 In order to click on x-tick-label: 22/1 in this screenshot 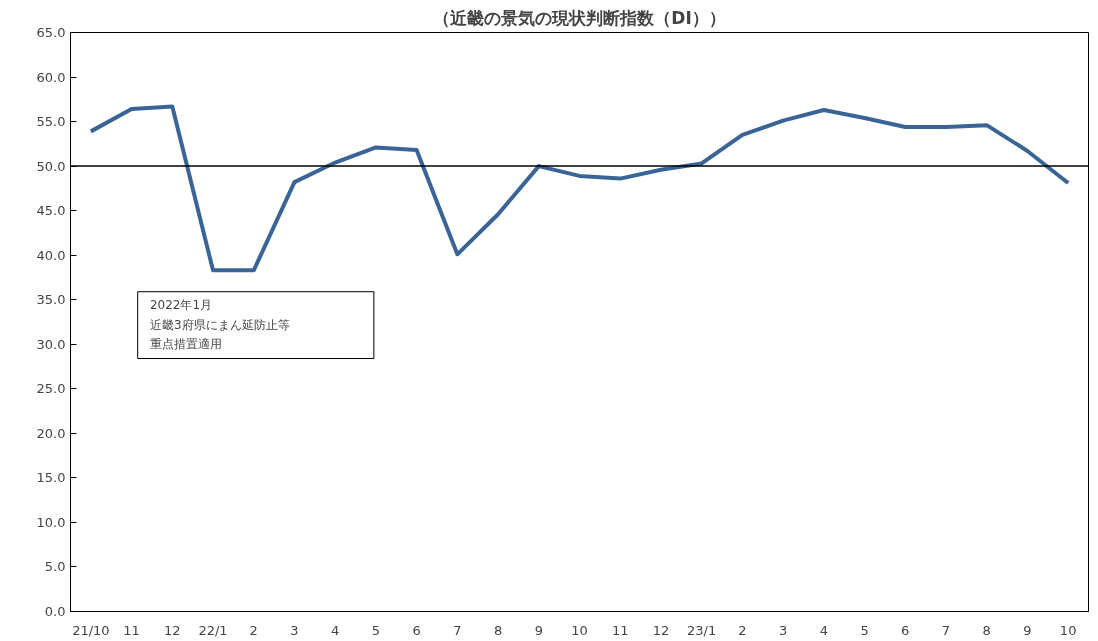, I will do `click(213, 630)`.